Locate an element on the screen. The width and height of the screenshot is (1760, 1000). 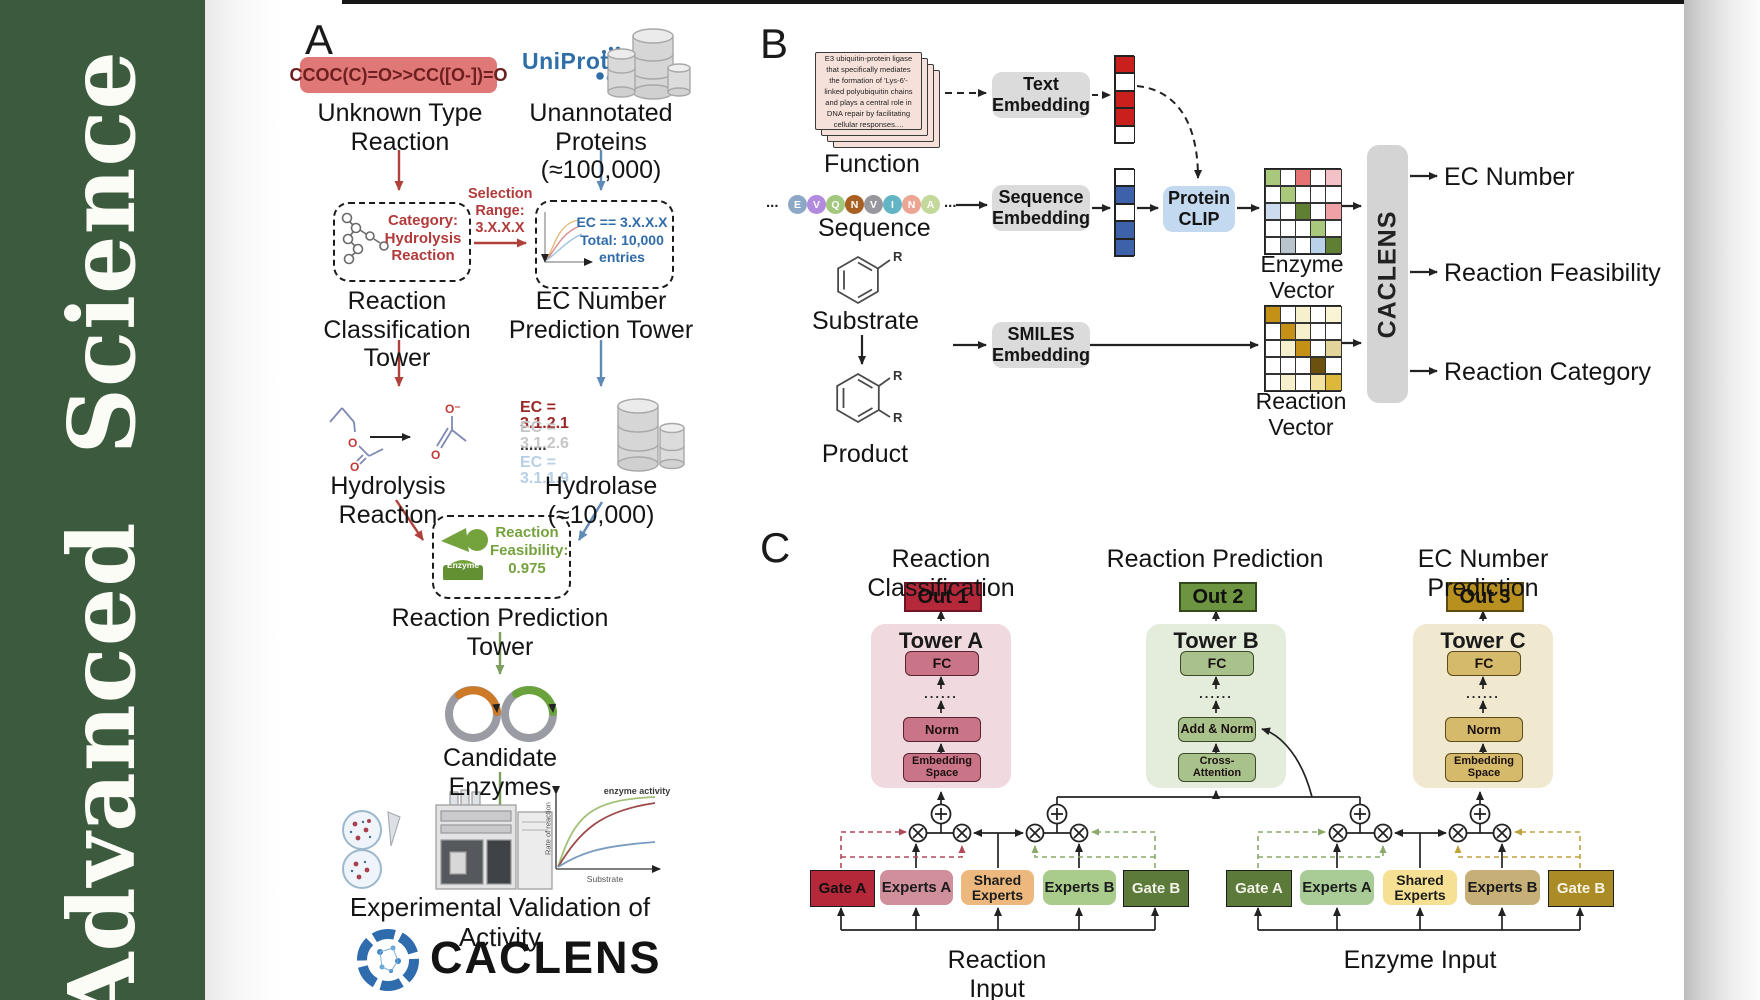
enzyme-badge-label: Enzyme is located at coordinates (463, 565).